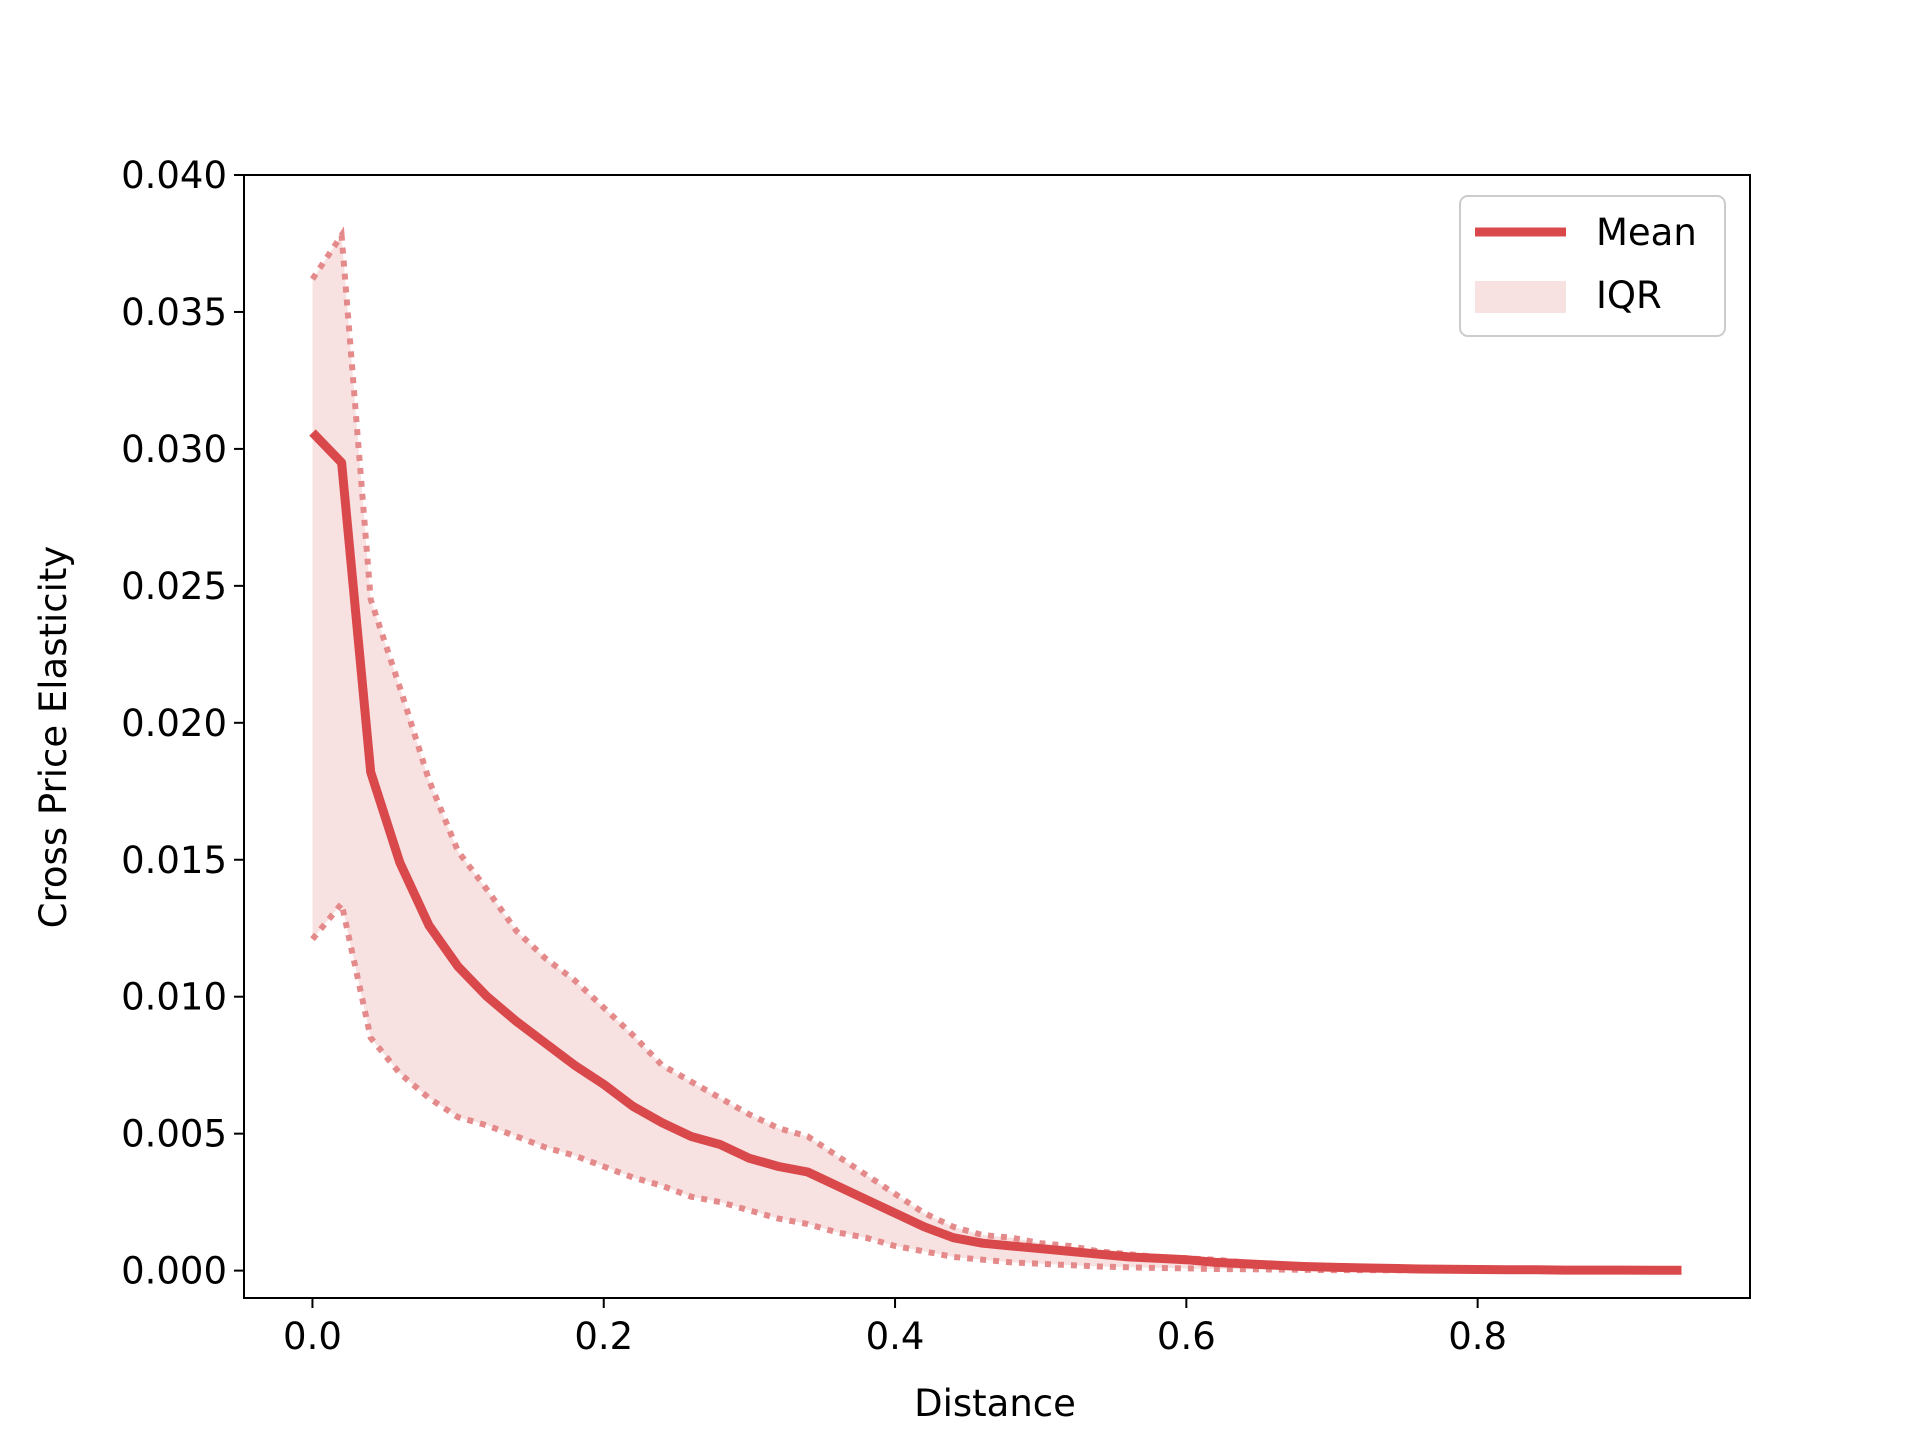 The image size is (1920, 1445). Describe the element at coordinates (995, 1403) in the screenshot. I see `x-axis-label: Distance` at that location.